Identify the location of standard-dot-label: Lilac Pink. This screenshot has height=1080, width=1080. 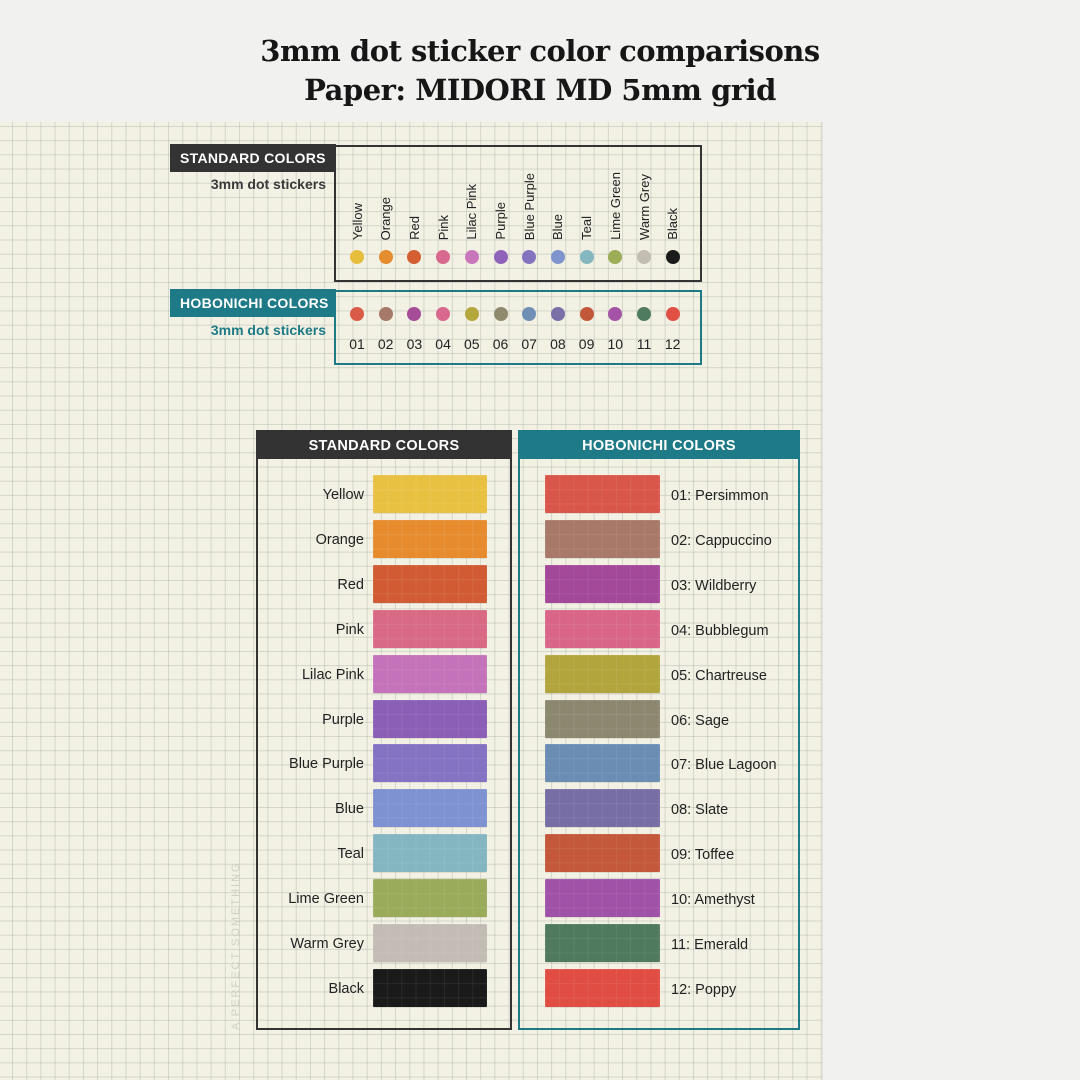
(472, 195).